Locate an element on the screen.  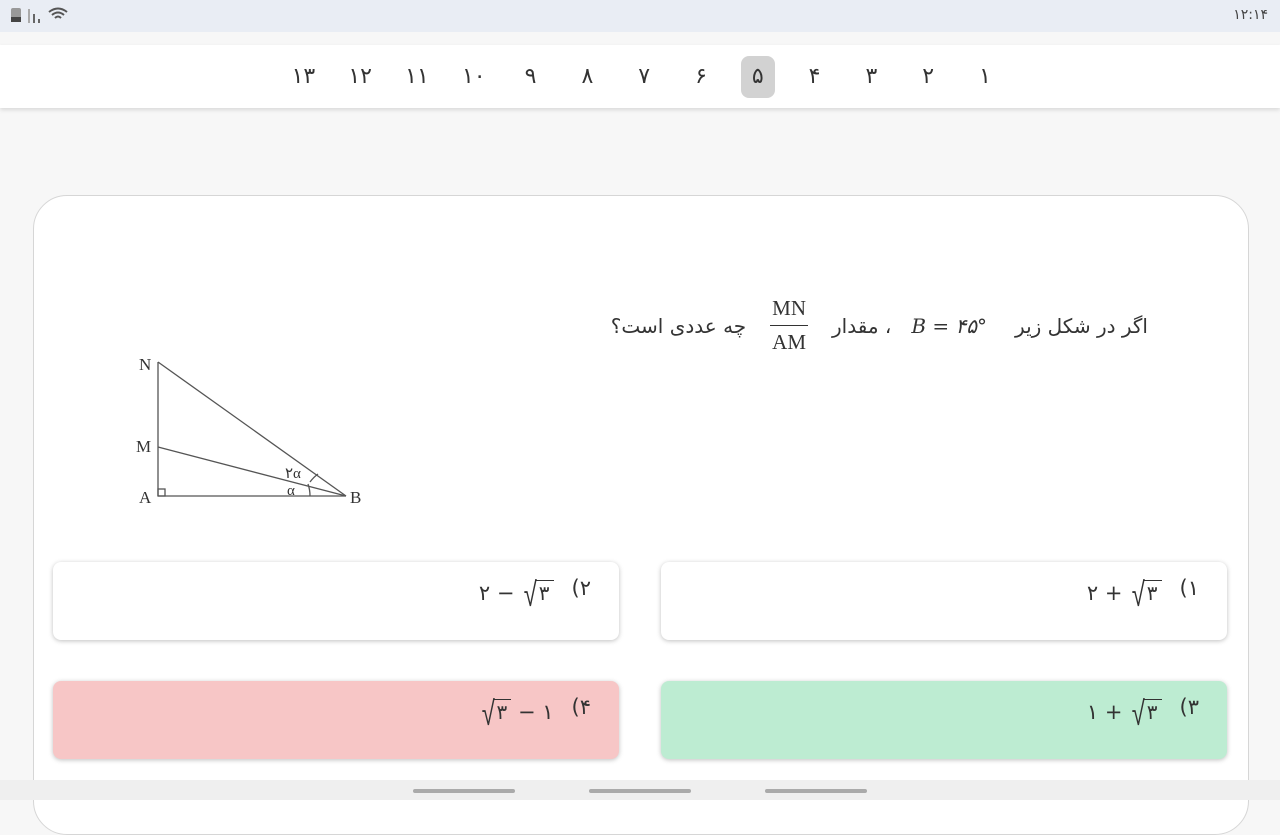
option-4: √ ۳ − ۱ (۴ is located at coordinates (336, 720).